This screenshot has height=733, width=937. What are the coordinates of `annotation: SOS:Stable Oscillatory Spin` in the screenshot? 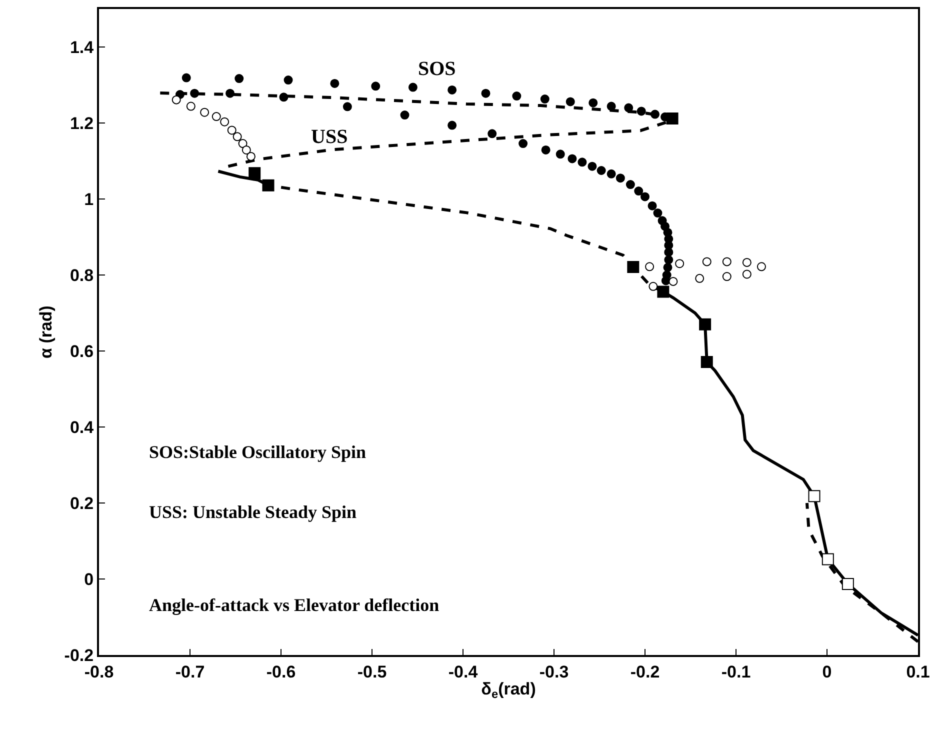 It's located at (257, 452).